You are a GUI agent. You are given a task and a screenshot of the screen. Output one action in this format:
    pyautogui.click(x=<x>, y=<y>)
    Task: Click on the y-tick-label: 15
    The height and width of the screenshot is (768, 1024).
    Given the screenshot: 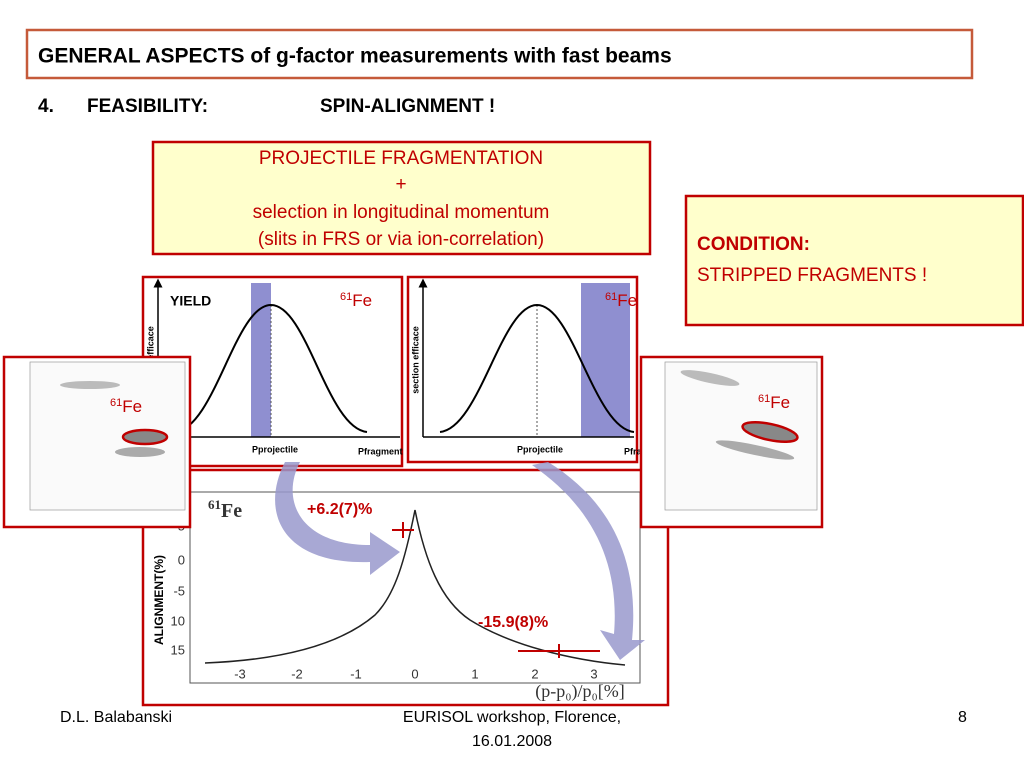 What is the action you would take?
    pyautogui.click(x=178, y=649)
    